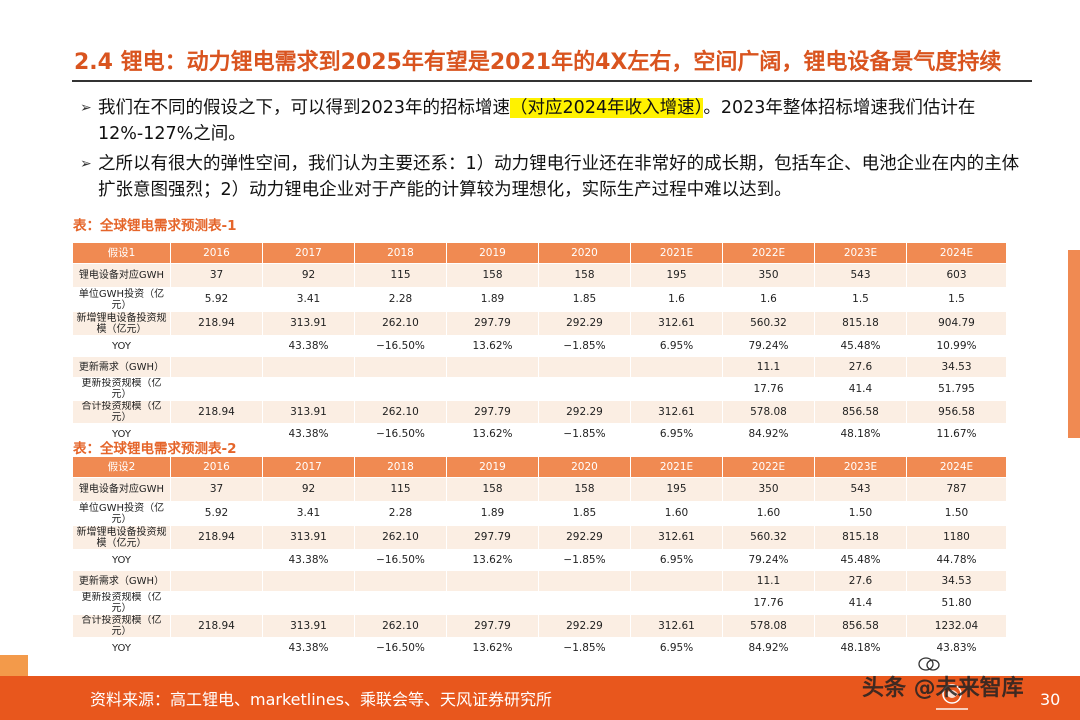 The height and width of the screenshot is (720, 1080). What do you see at coordinates (539, 389) in the screenshot?
I see `table-row: 更新投资规模（亿元） 17.76 41.4 51.795` at bounding box center [539, 389].